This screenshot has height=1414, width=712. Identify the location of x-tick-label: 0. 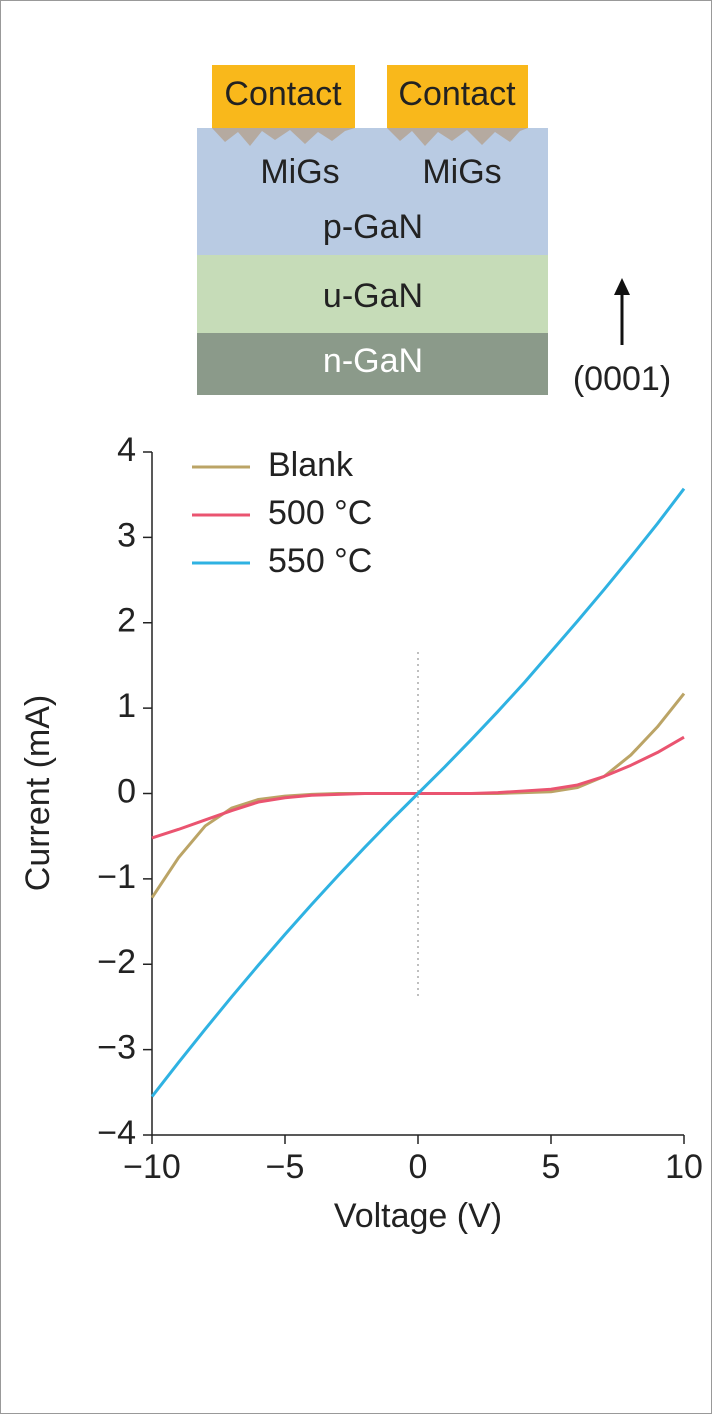
(418, 1167).